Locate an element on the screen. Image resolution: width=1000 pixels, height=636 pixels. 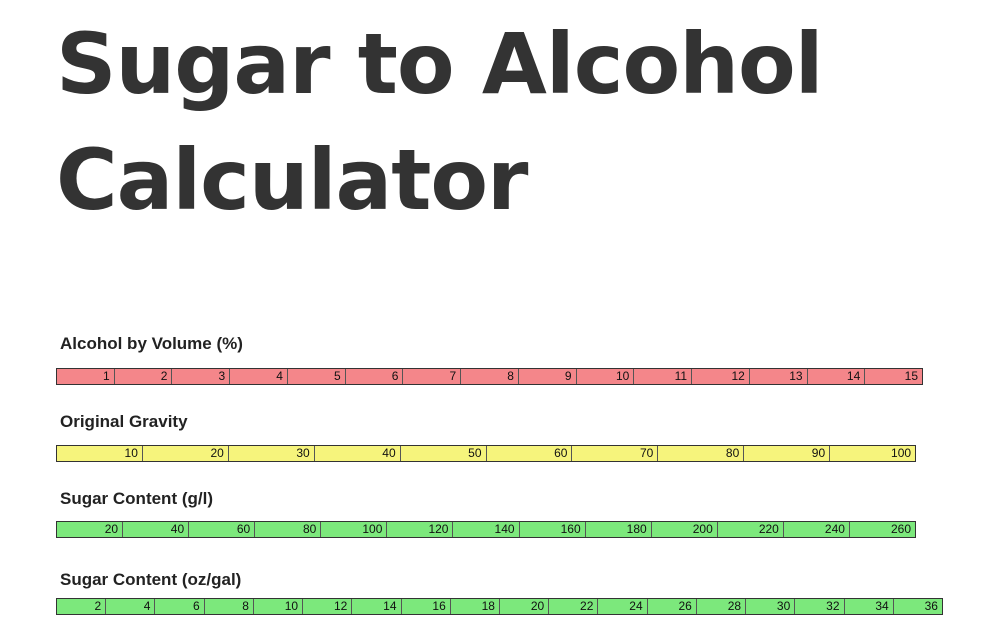
scale-cell: 24 is located at coordinates (623, 606).